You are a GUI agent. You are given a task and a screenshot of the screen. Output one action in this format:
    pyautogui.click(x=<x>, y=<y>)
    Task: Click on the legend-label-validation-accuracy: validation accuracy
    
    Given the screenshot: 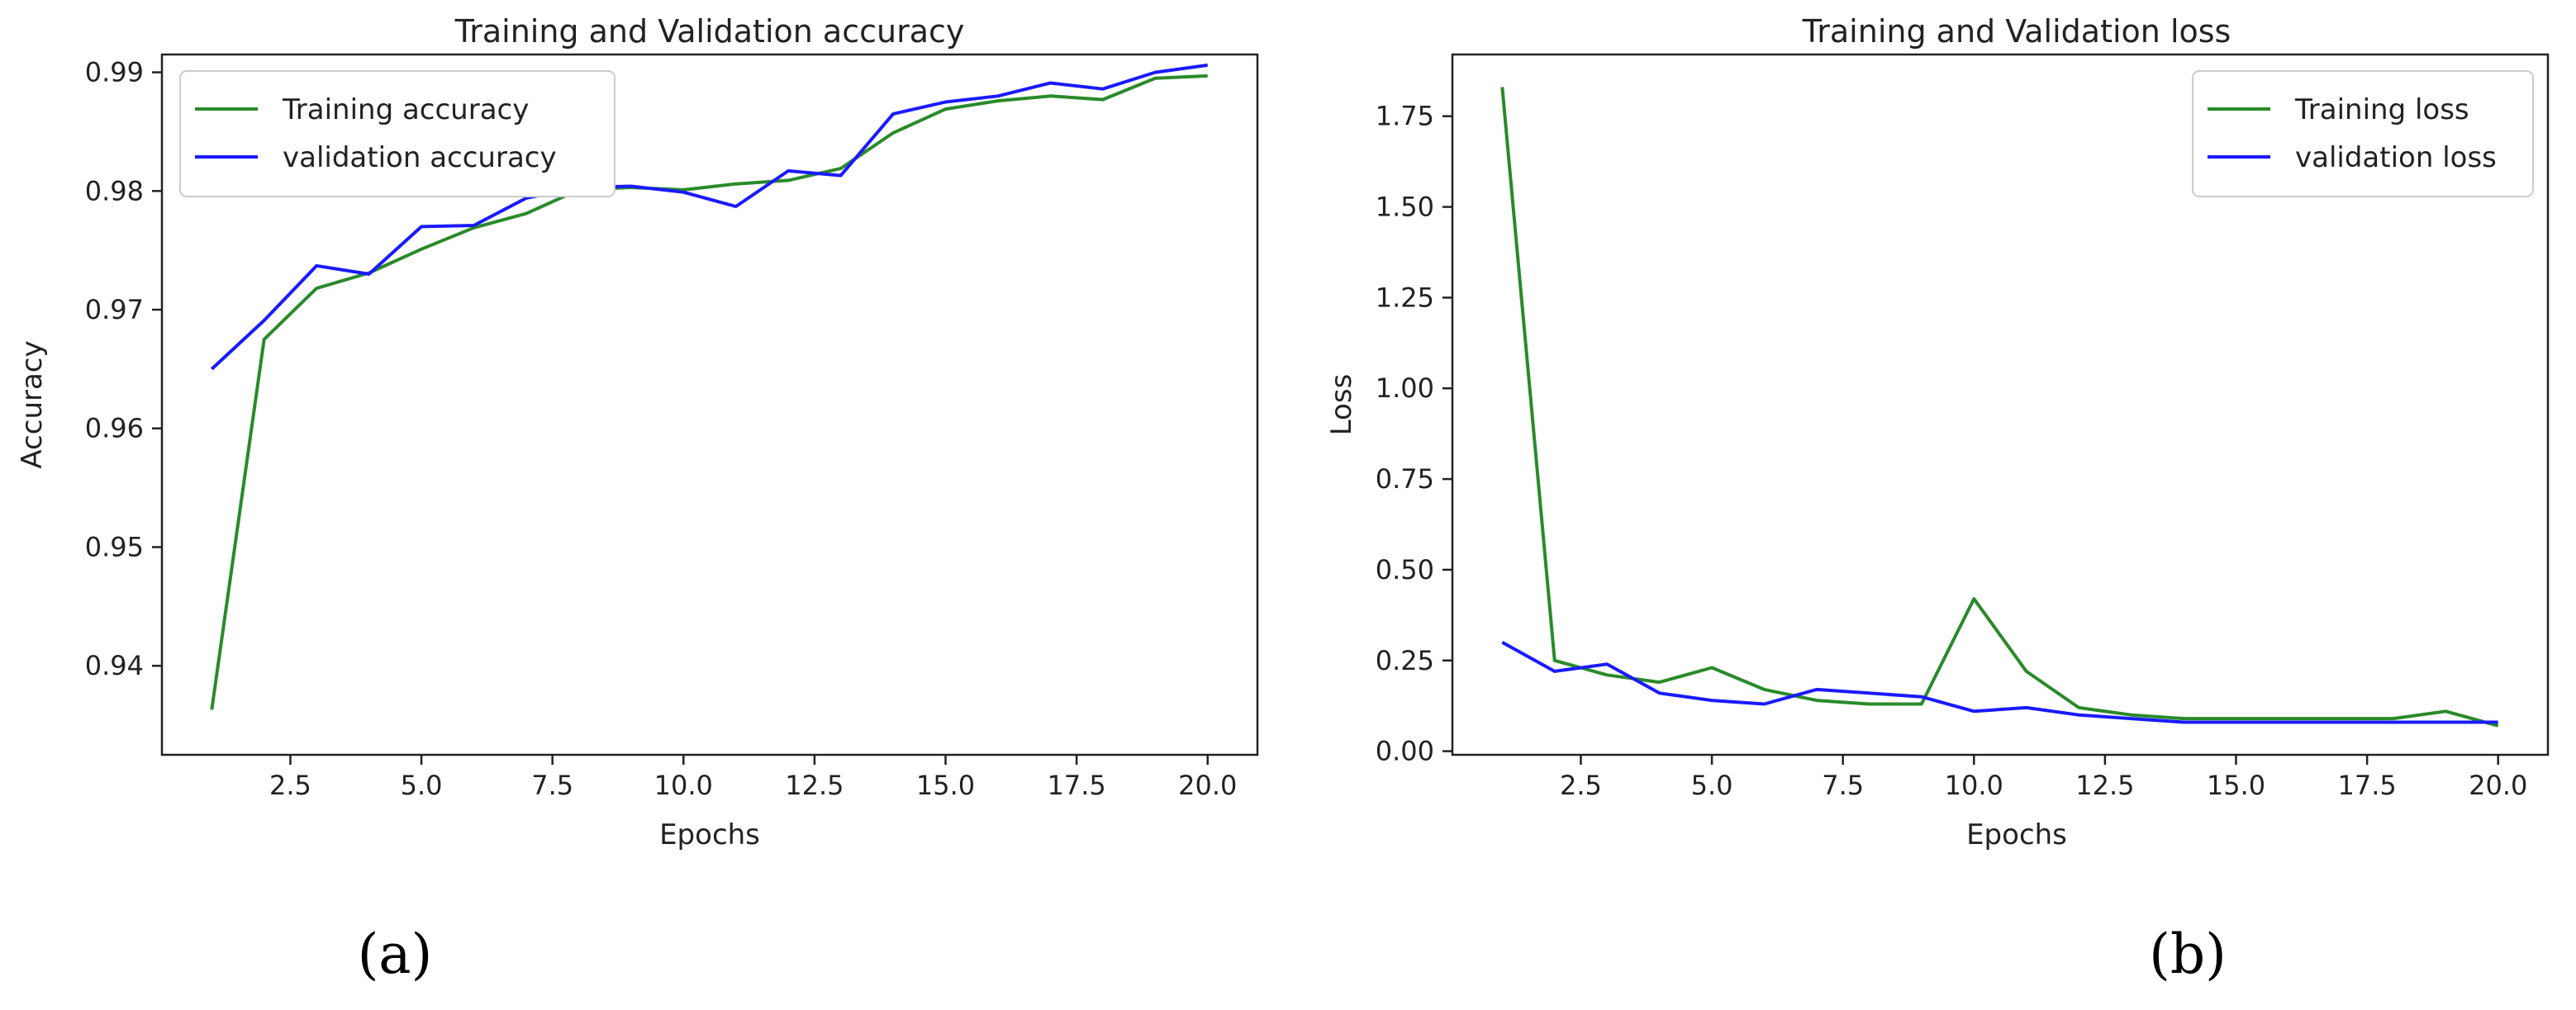 What is the action you would take?
    pyautogui.click(x=420, y=157)
    